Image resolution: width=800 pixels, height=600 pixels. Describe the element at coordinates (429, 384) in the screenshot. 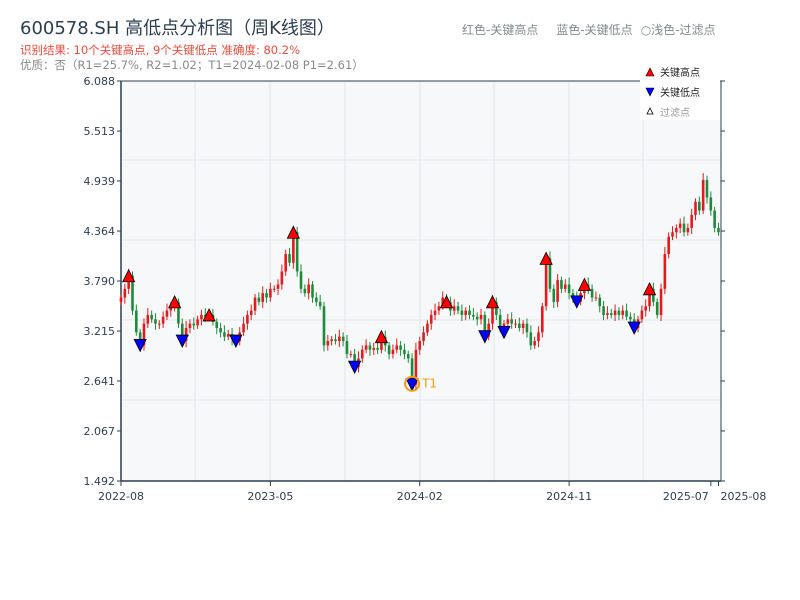

I see `t1-label: T1` at that location.